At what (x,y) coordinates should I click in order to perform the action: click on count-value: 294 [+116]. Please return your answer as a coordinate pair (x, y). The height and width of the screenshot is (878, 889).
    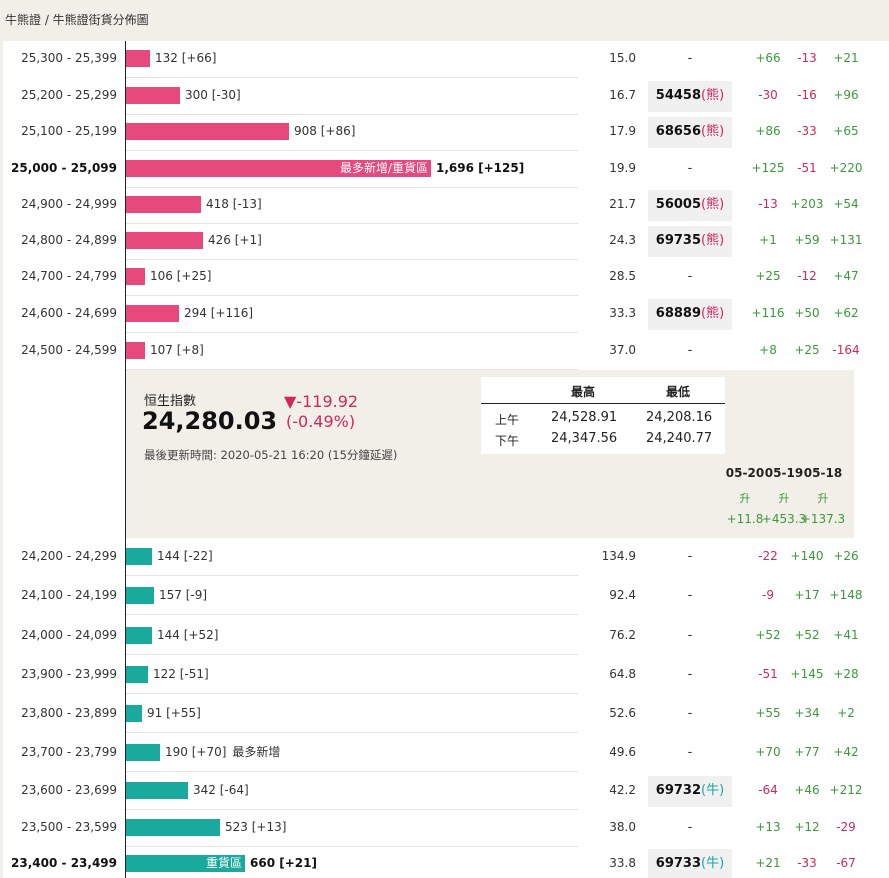
    Looking at the image, I should click on (219, 313).